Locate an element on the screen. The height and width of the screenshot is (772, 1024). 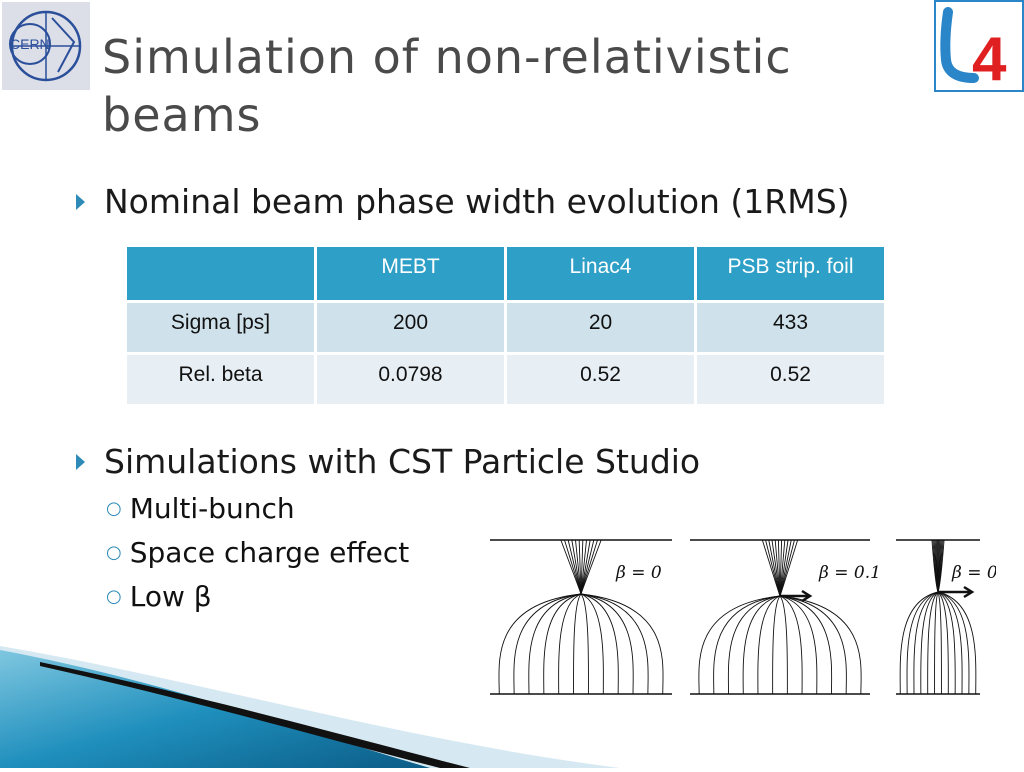
sub-bullet-item: ○ Space charge effect is located at coordinates (257, 552).